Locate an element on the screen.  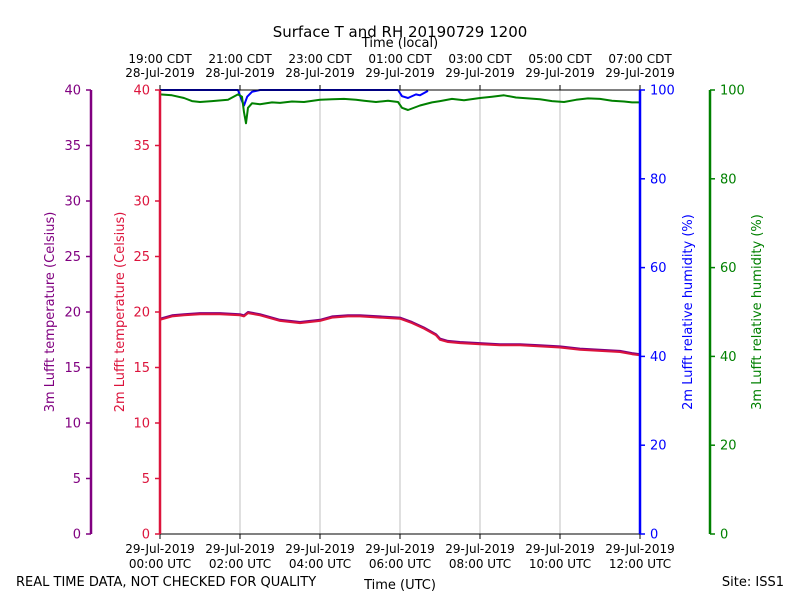
top-tick-time: 07:00 CDT is located at coordinates (640, 59).